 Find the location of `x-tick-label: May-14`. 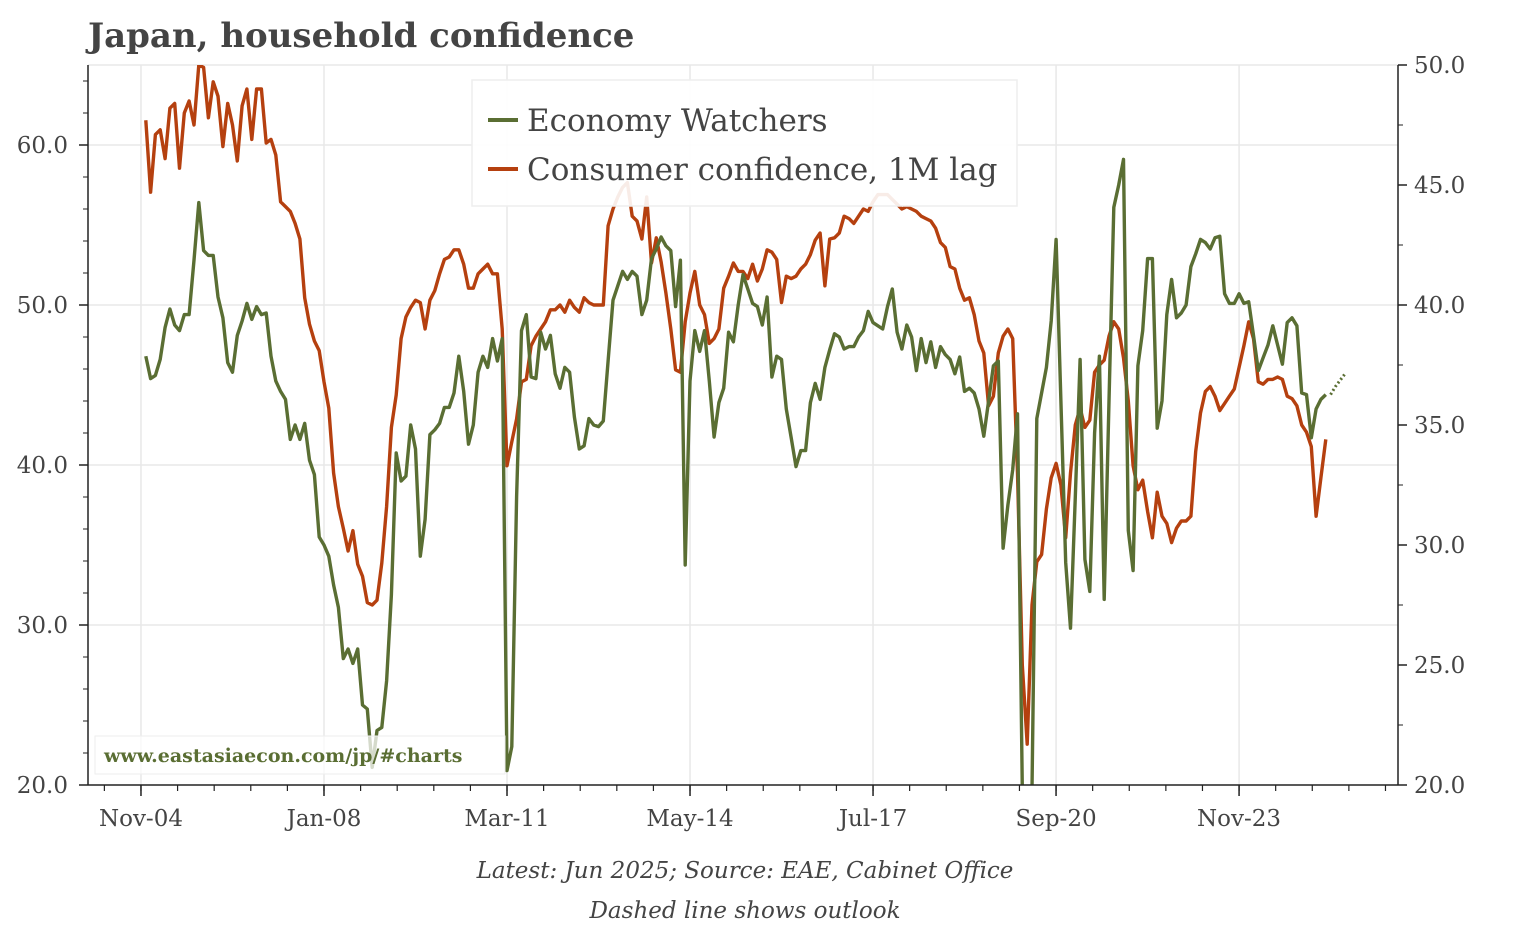

x-tick-label: May-14 is located at coordinates (689, 819).